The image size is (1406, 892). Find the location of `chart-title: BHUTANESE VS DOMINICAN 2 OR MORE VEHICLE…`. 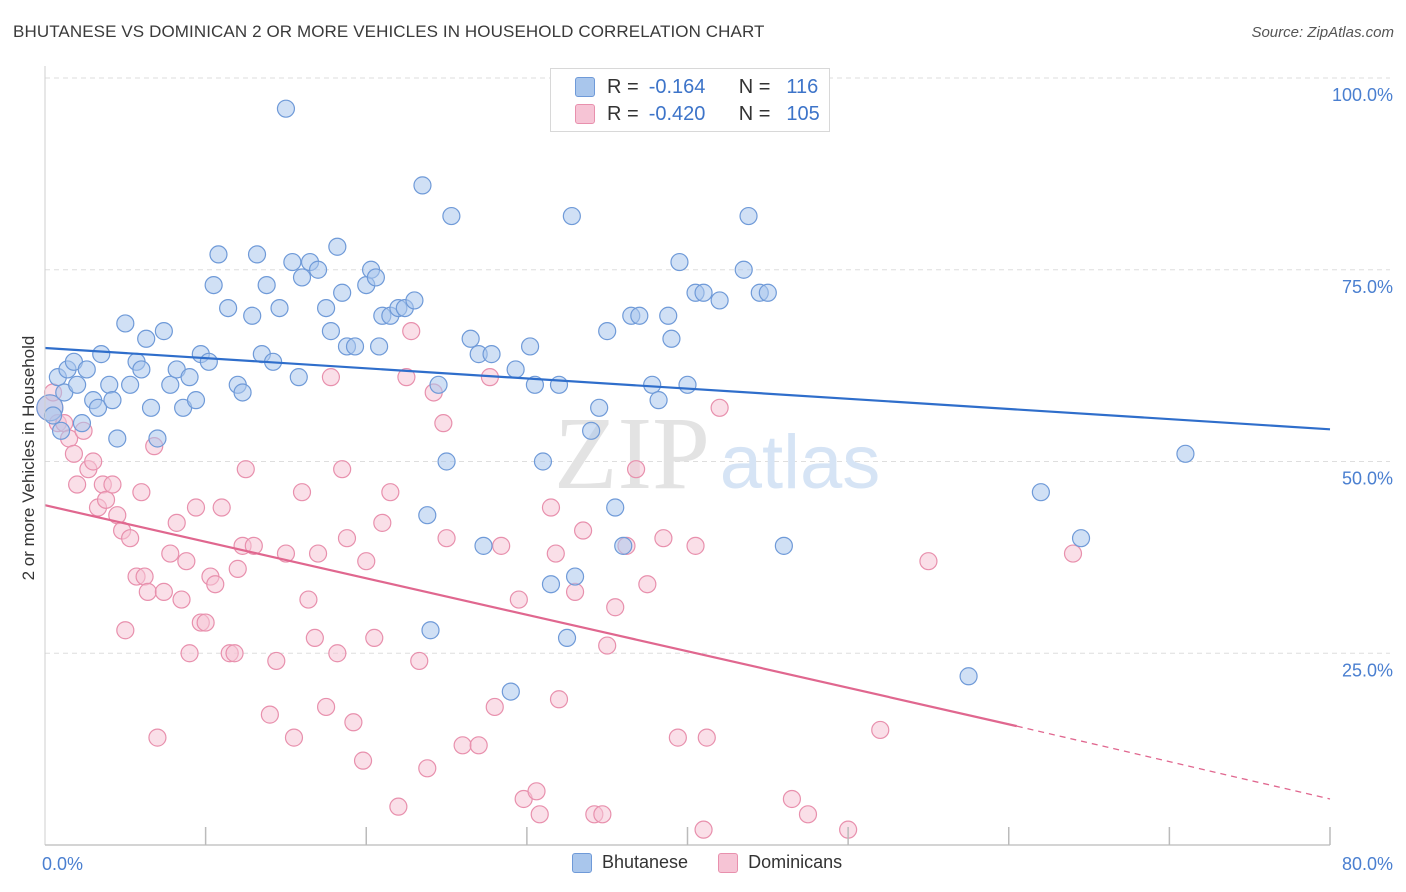

chart-title: BHUTANESE VS DOMINICAN 2 OR MORE VEHICLE… is located at coordinates (389, 31).